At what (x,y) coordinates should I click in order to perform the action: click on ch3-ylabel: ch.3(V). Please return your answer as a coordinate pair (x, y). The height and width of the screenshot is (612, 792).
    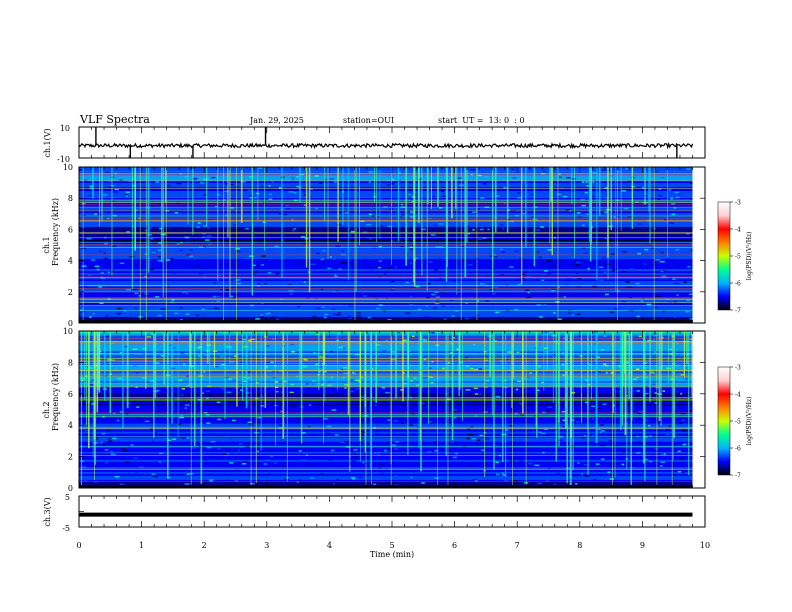
    Looking at the image, I should click on (47, 511).